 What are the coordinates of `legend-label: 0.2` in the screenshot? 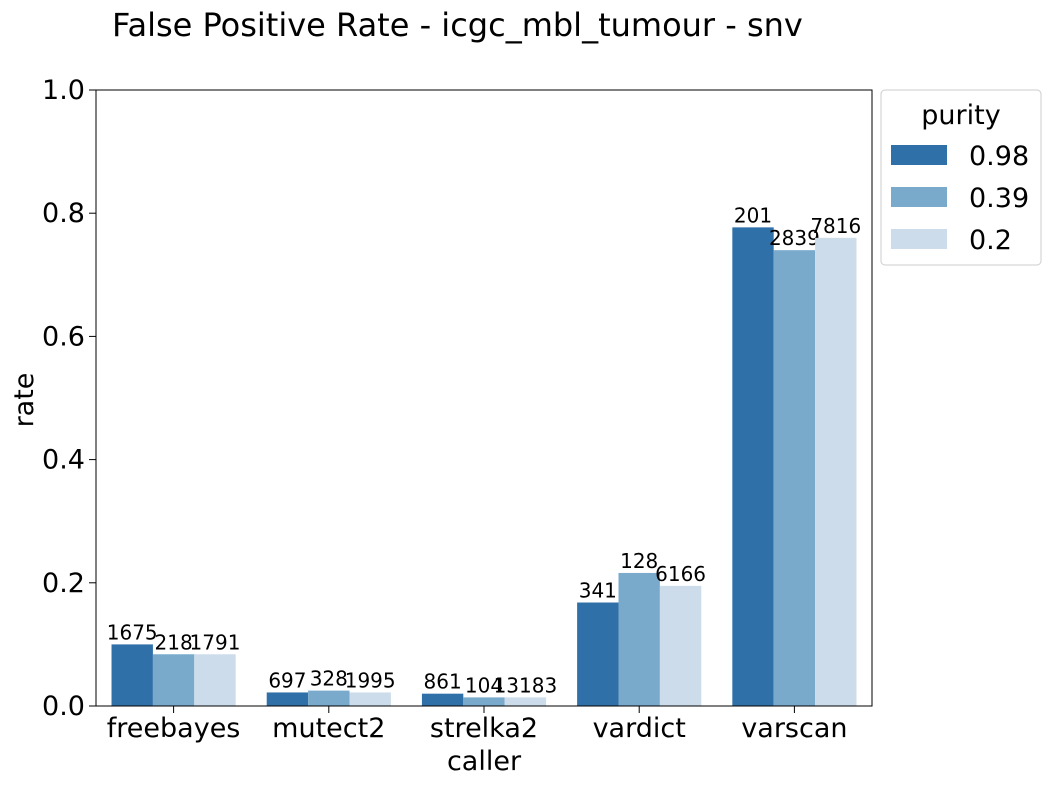 It's located at (990, 240).